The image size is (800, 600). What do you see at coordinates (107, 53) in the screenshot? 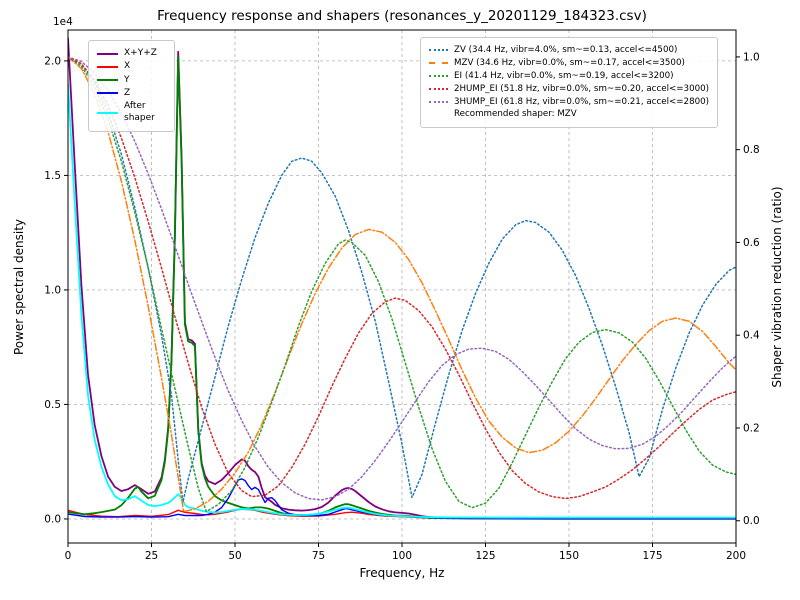
I see `line-swatch-xyz` at bounding box center [107, 53].